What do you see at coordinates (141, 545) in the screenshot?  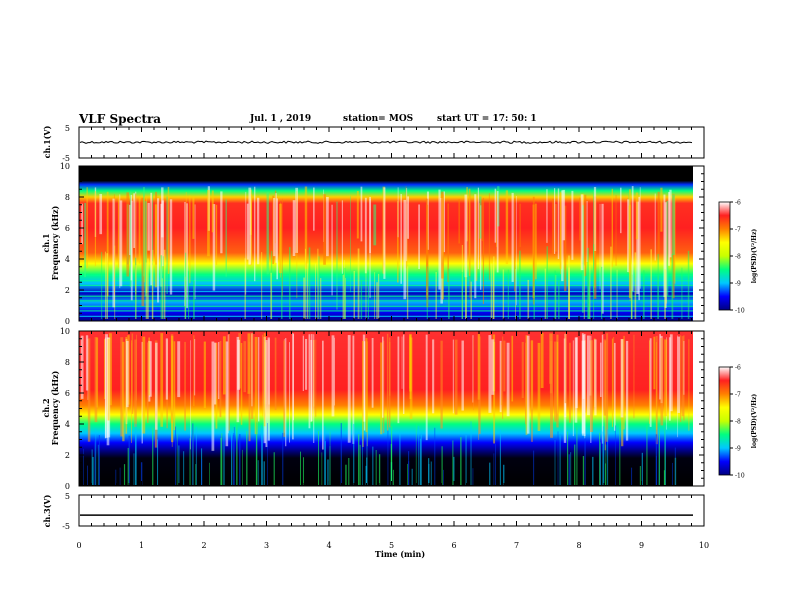 I see `time-tick-label: 1` at bounding box center [141, 545].